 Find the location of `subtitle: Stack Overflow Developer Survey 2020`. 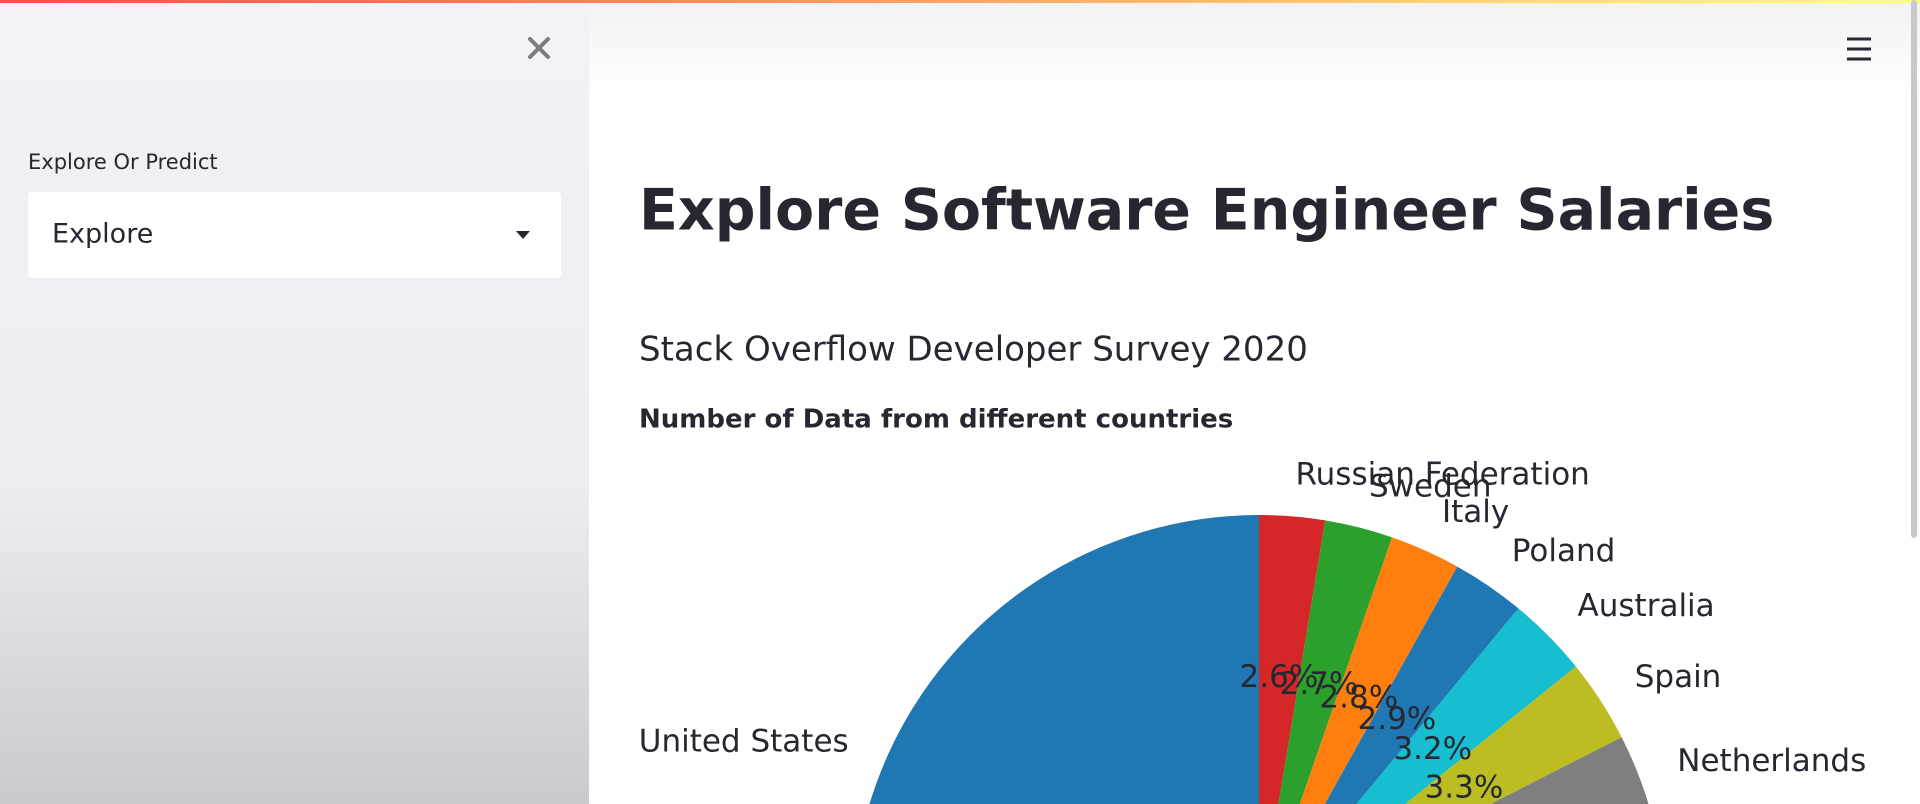

subtitle: Stack Overflow Developer Survey 2020 is located at coordinates (973, 350).